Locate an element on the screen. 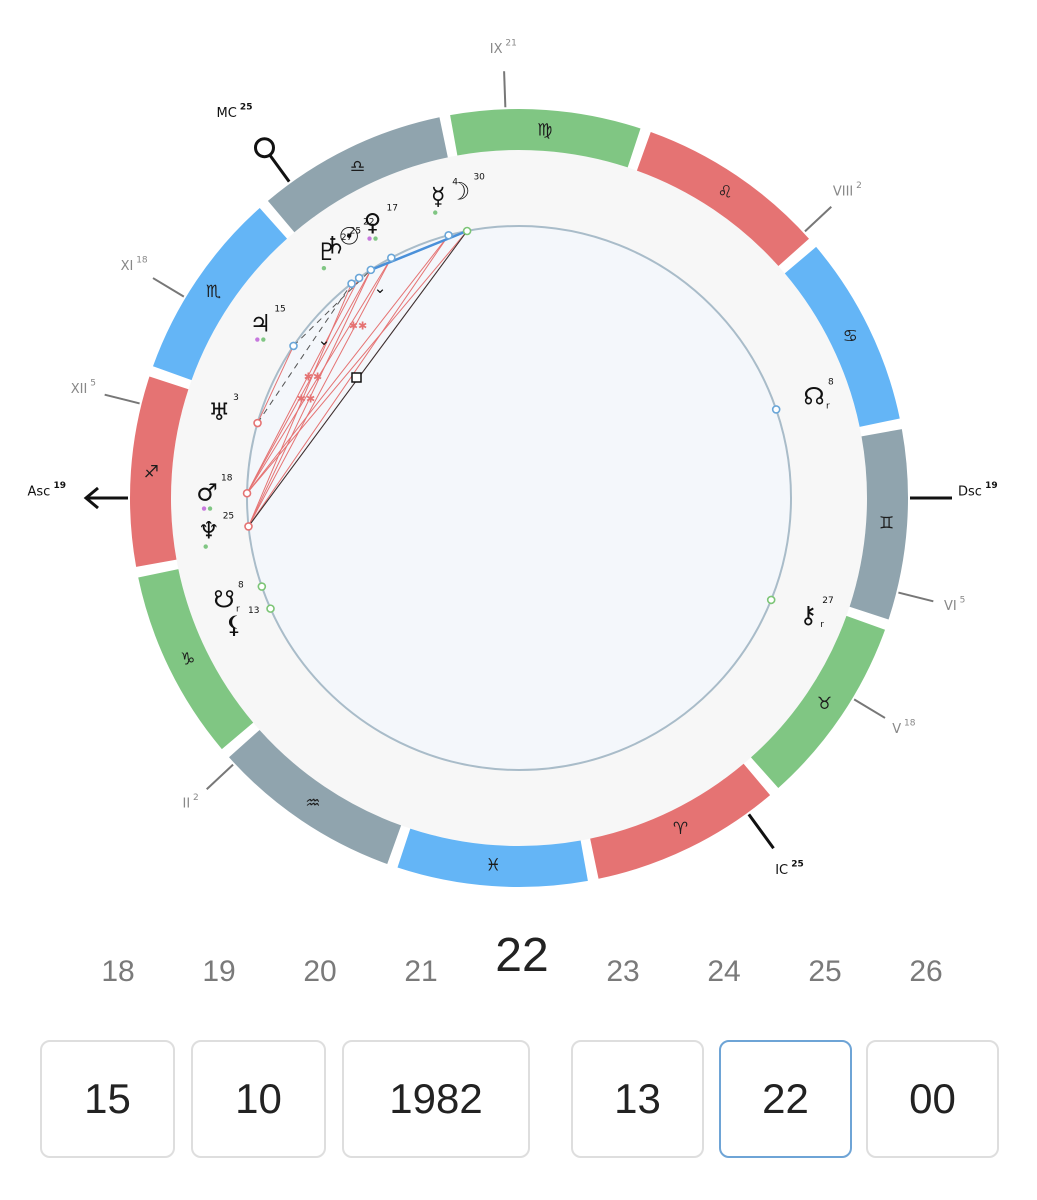  moon-icon: ☽ is located at coordinates (460, 192).